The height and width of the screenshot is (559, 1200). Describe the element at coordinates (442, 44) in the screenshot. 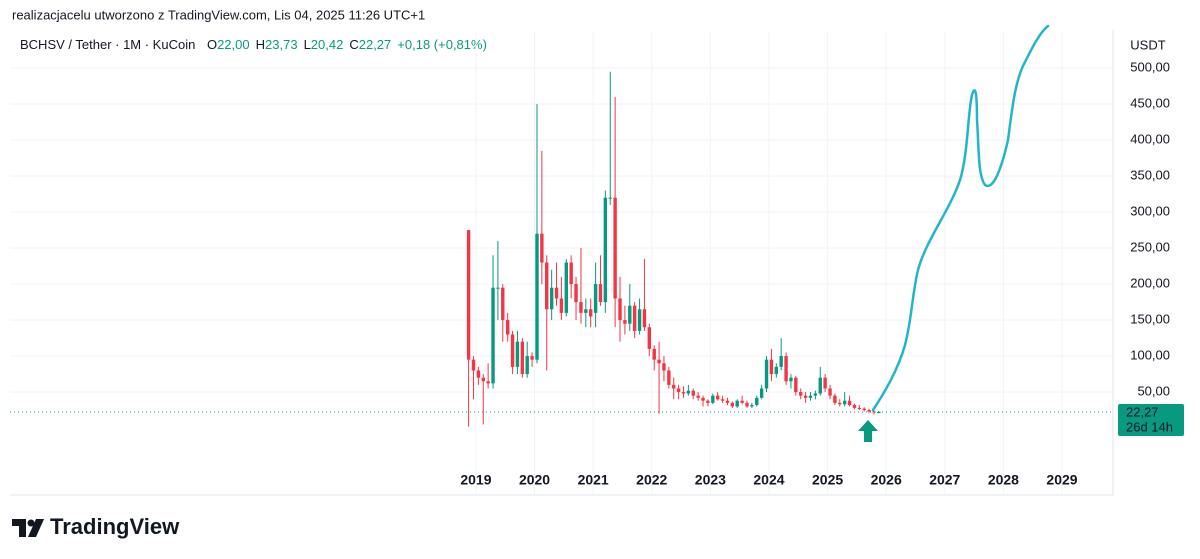

I see `change: +0,18 (+0,81%)` at that location.